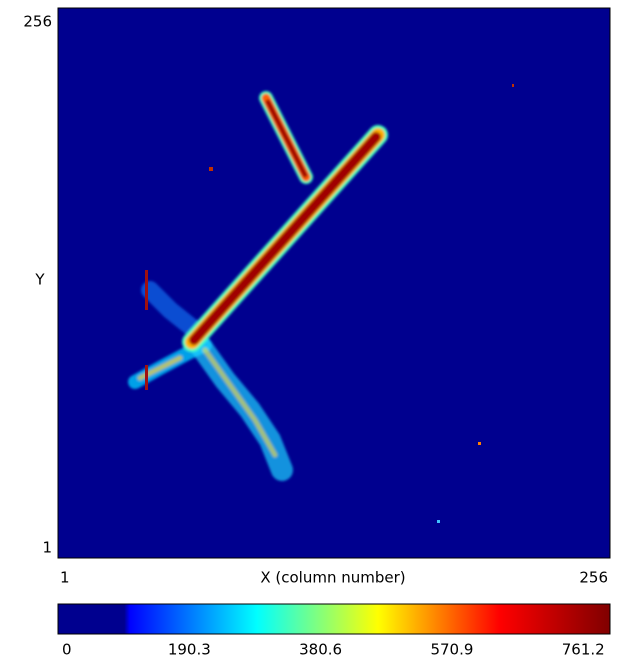  I want to click on y-axis-label: Y, so click(39, 280).